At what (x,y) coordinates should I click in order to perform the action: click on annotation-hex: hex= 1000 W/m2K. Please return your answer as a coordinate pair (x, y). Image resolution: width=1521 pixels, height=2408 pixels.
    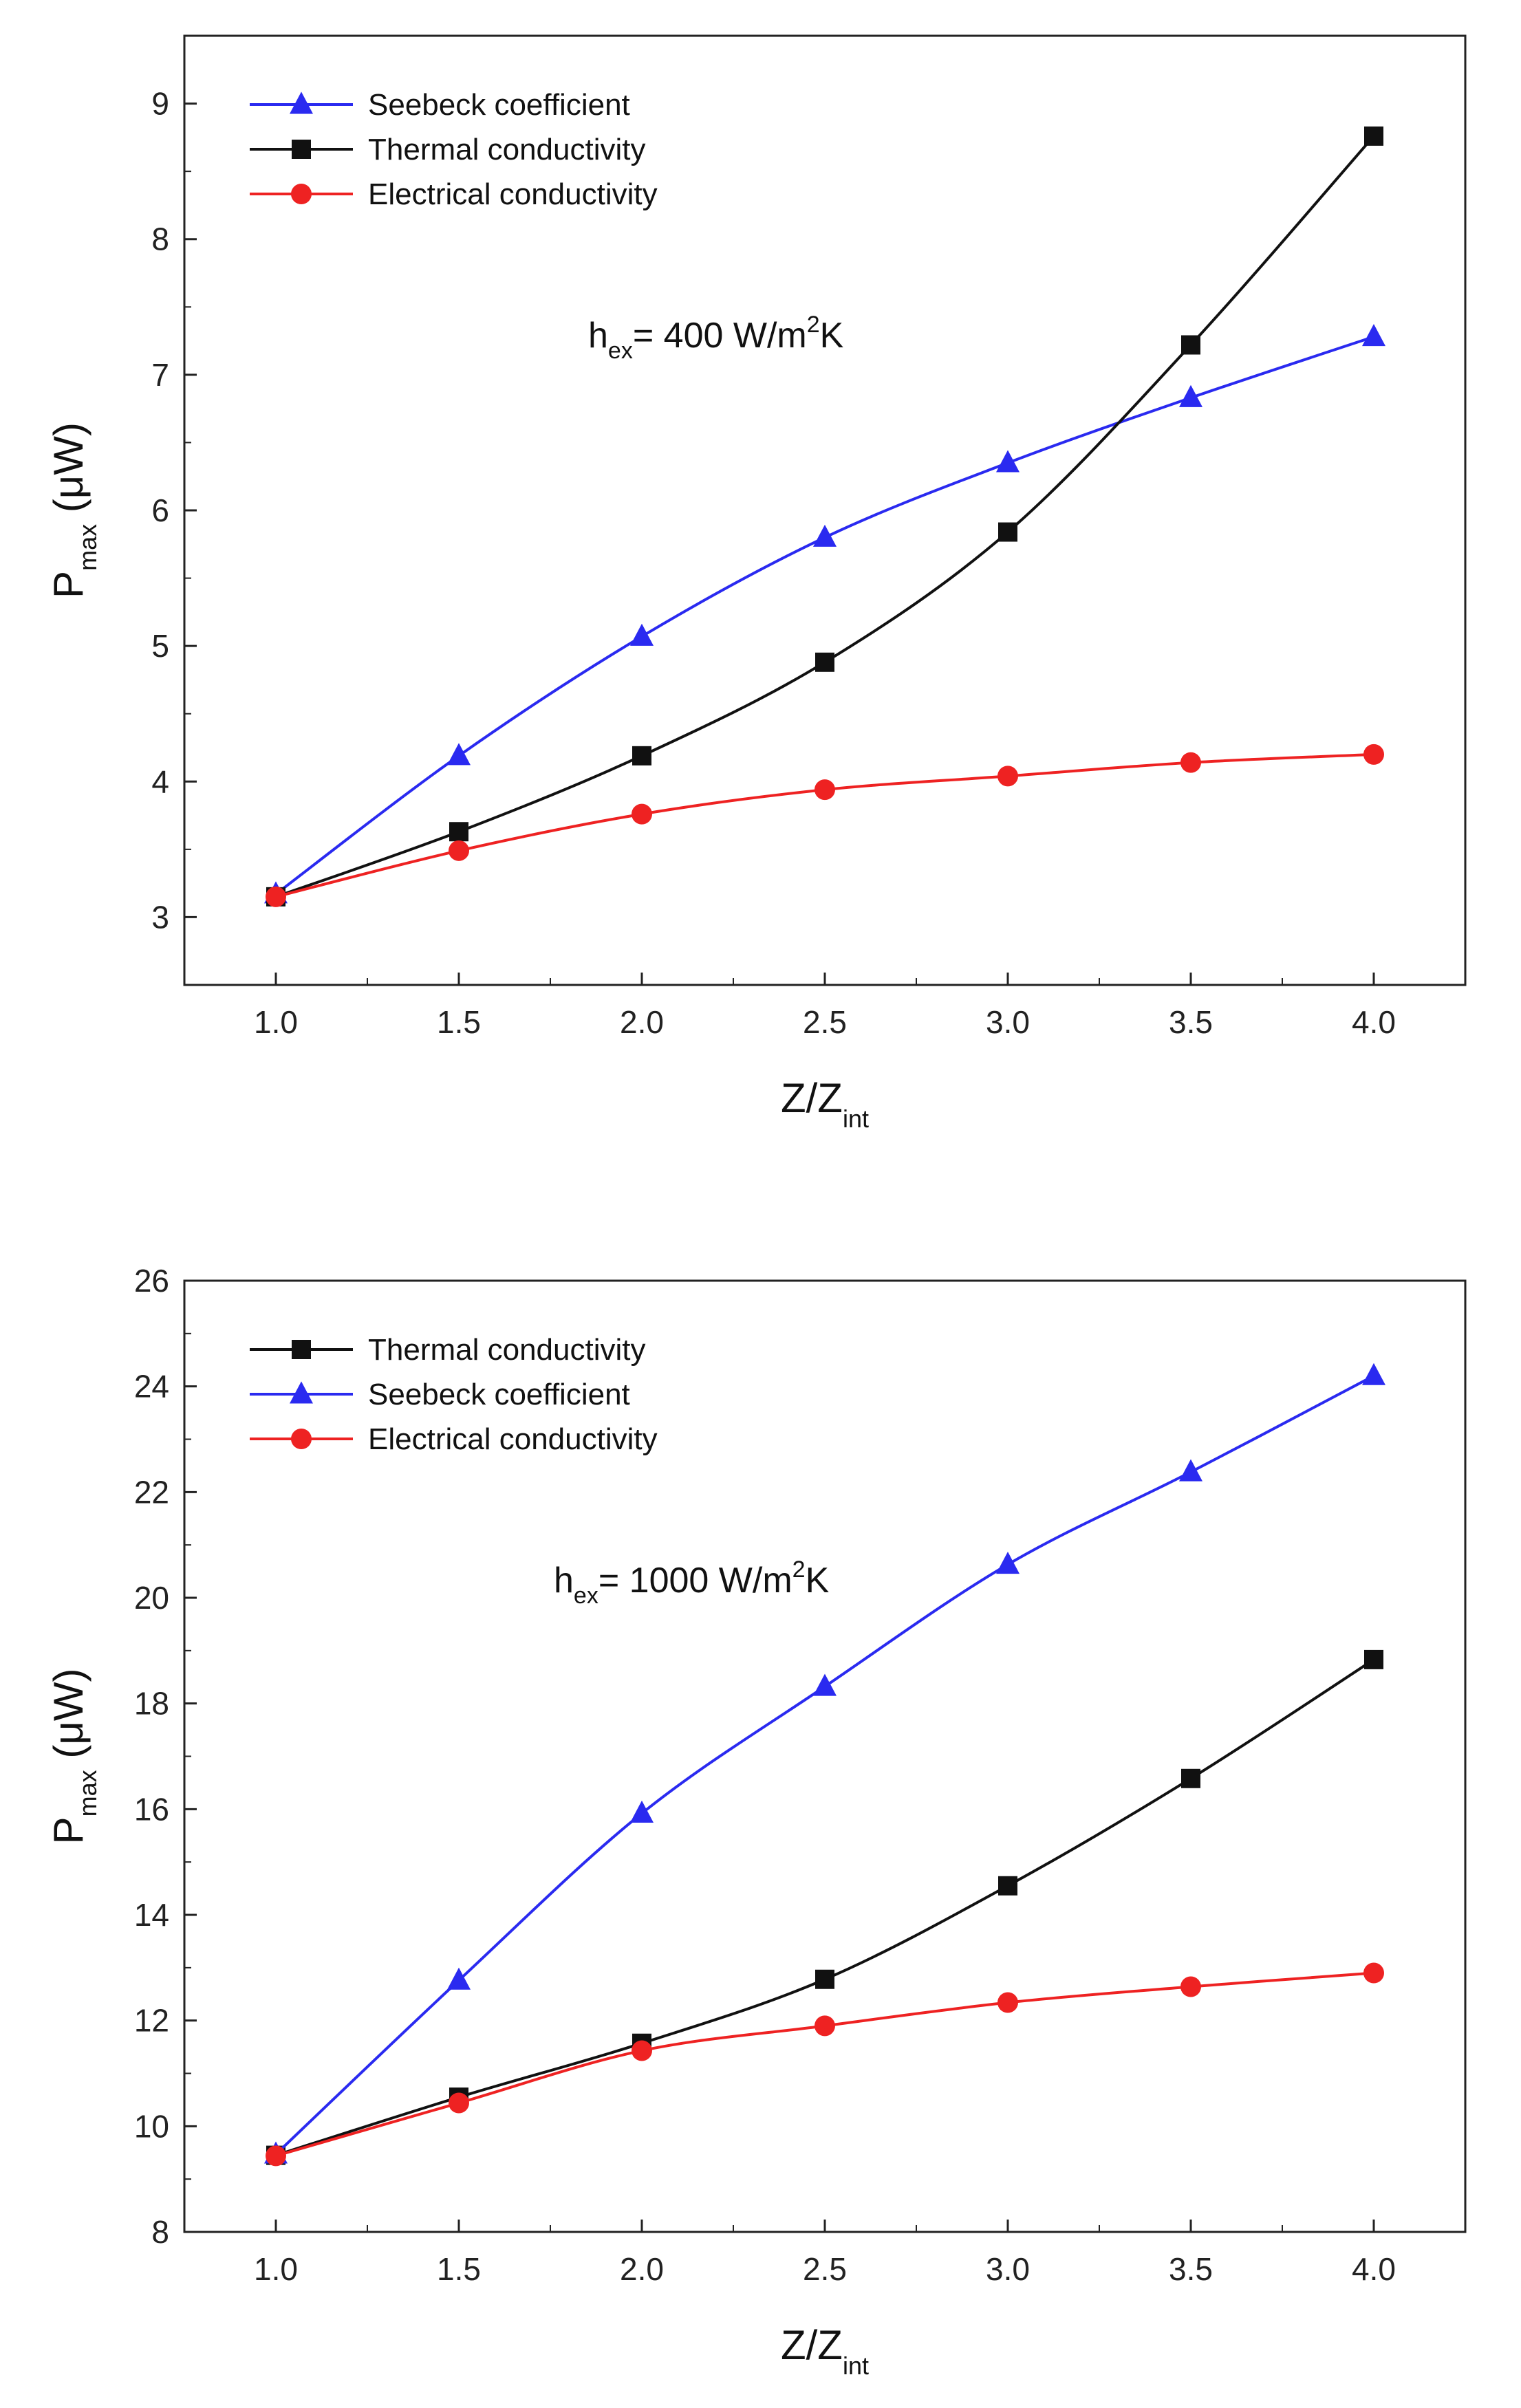
    Looking at the image, I should click on (692, 1583).